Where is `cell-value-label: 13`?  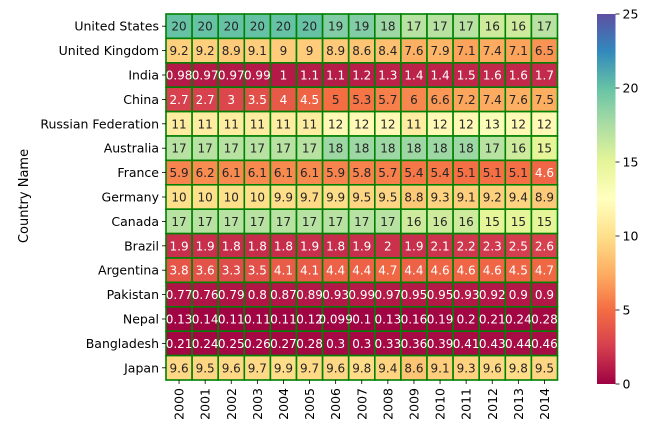 cell-value-label: 13 is located at coordinates (492, 124).